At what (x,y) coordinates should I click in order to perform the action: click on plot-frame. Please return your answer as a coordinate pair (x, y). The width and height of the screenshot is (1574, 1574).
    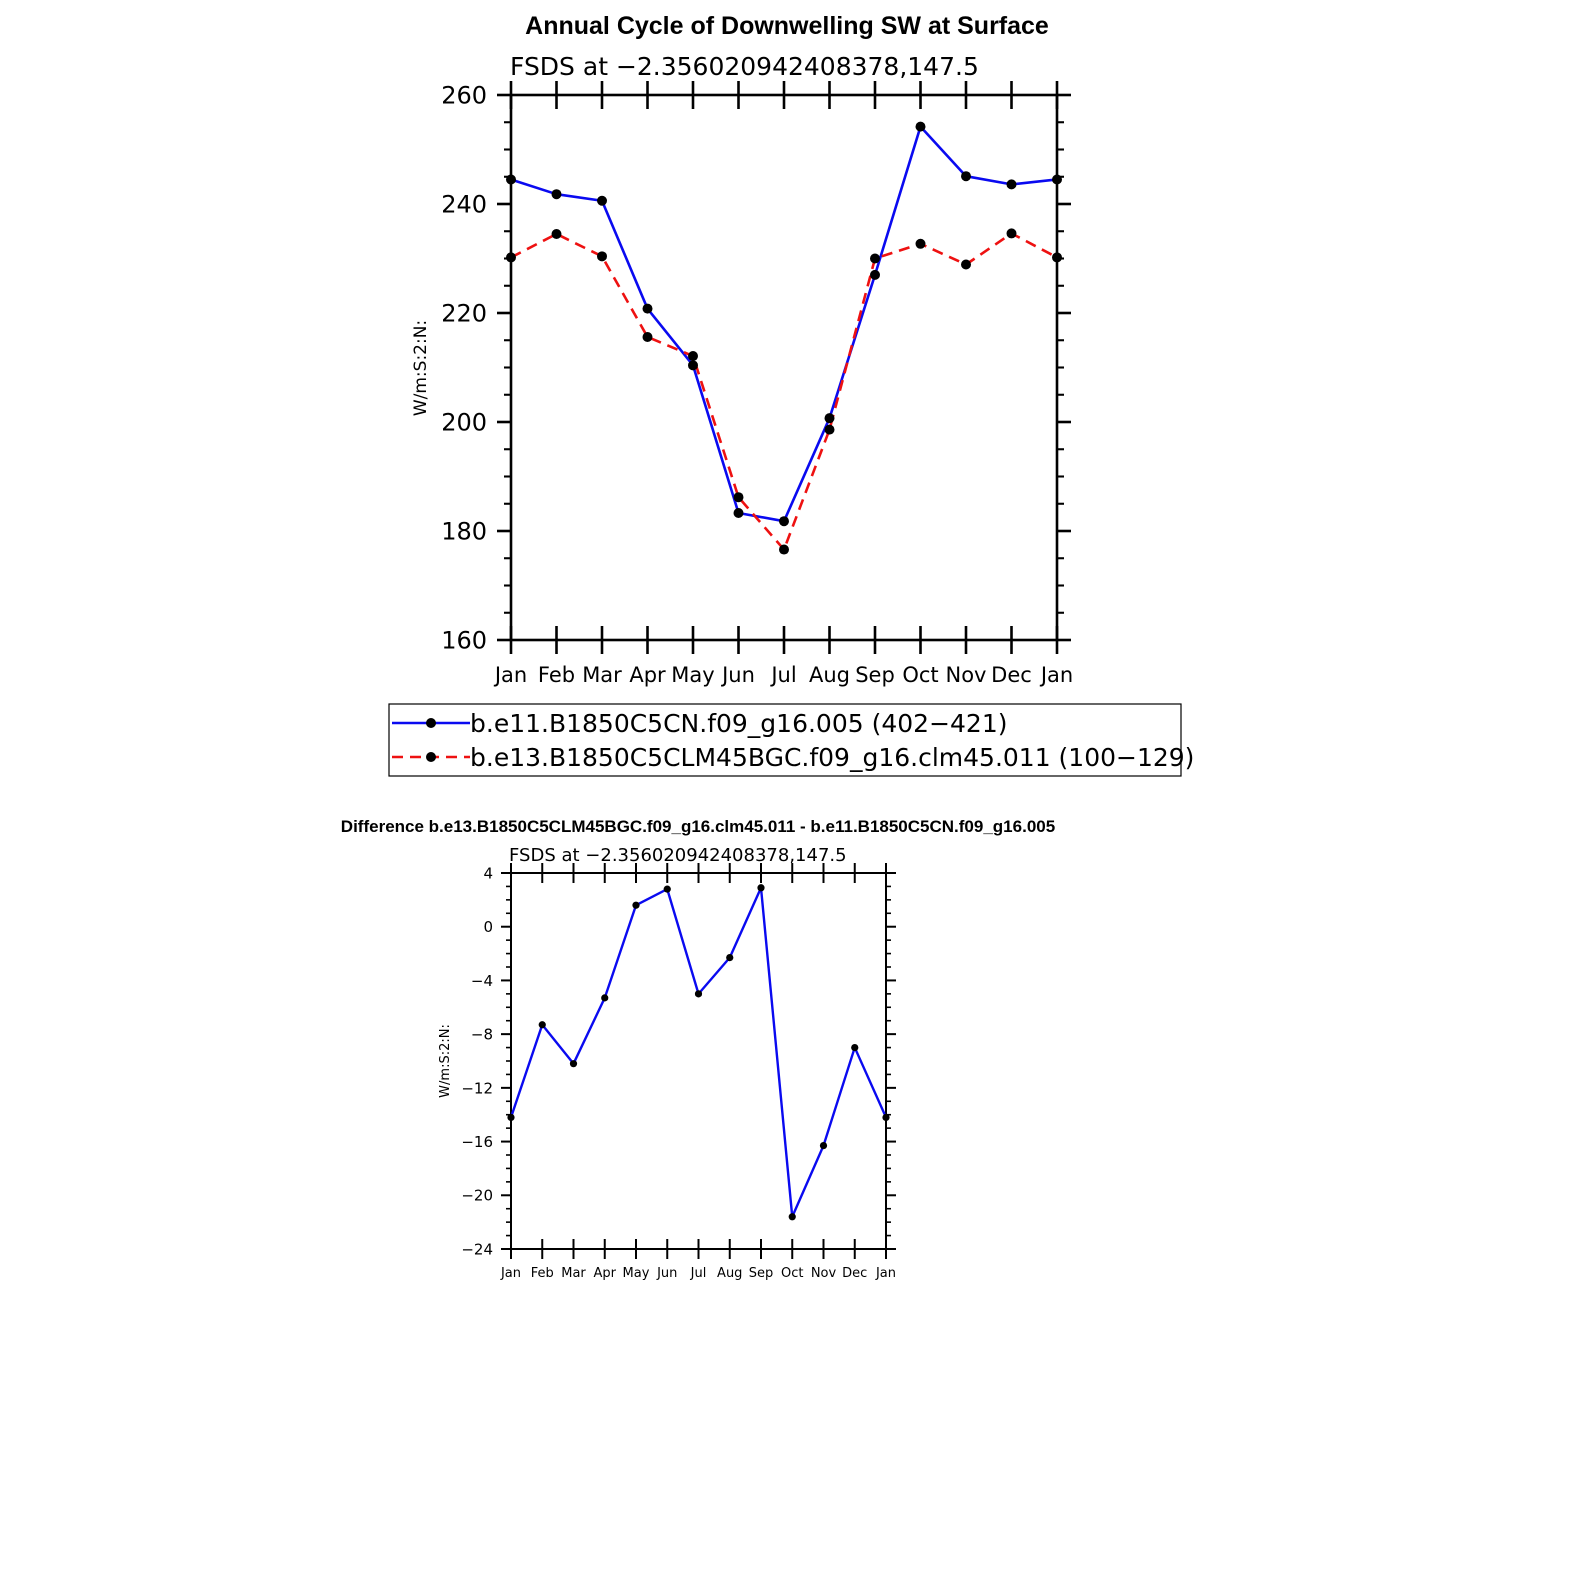
    Looking at the image, I should click on (698, 1061).